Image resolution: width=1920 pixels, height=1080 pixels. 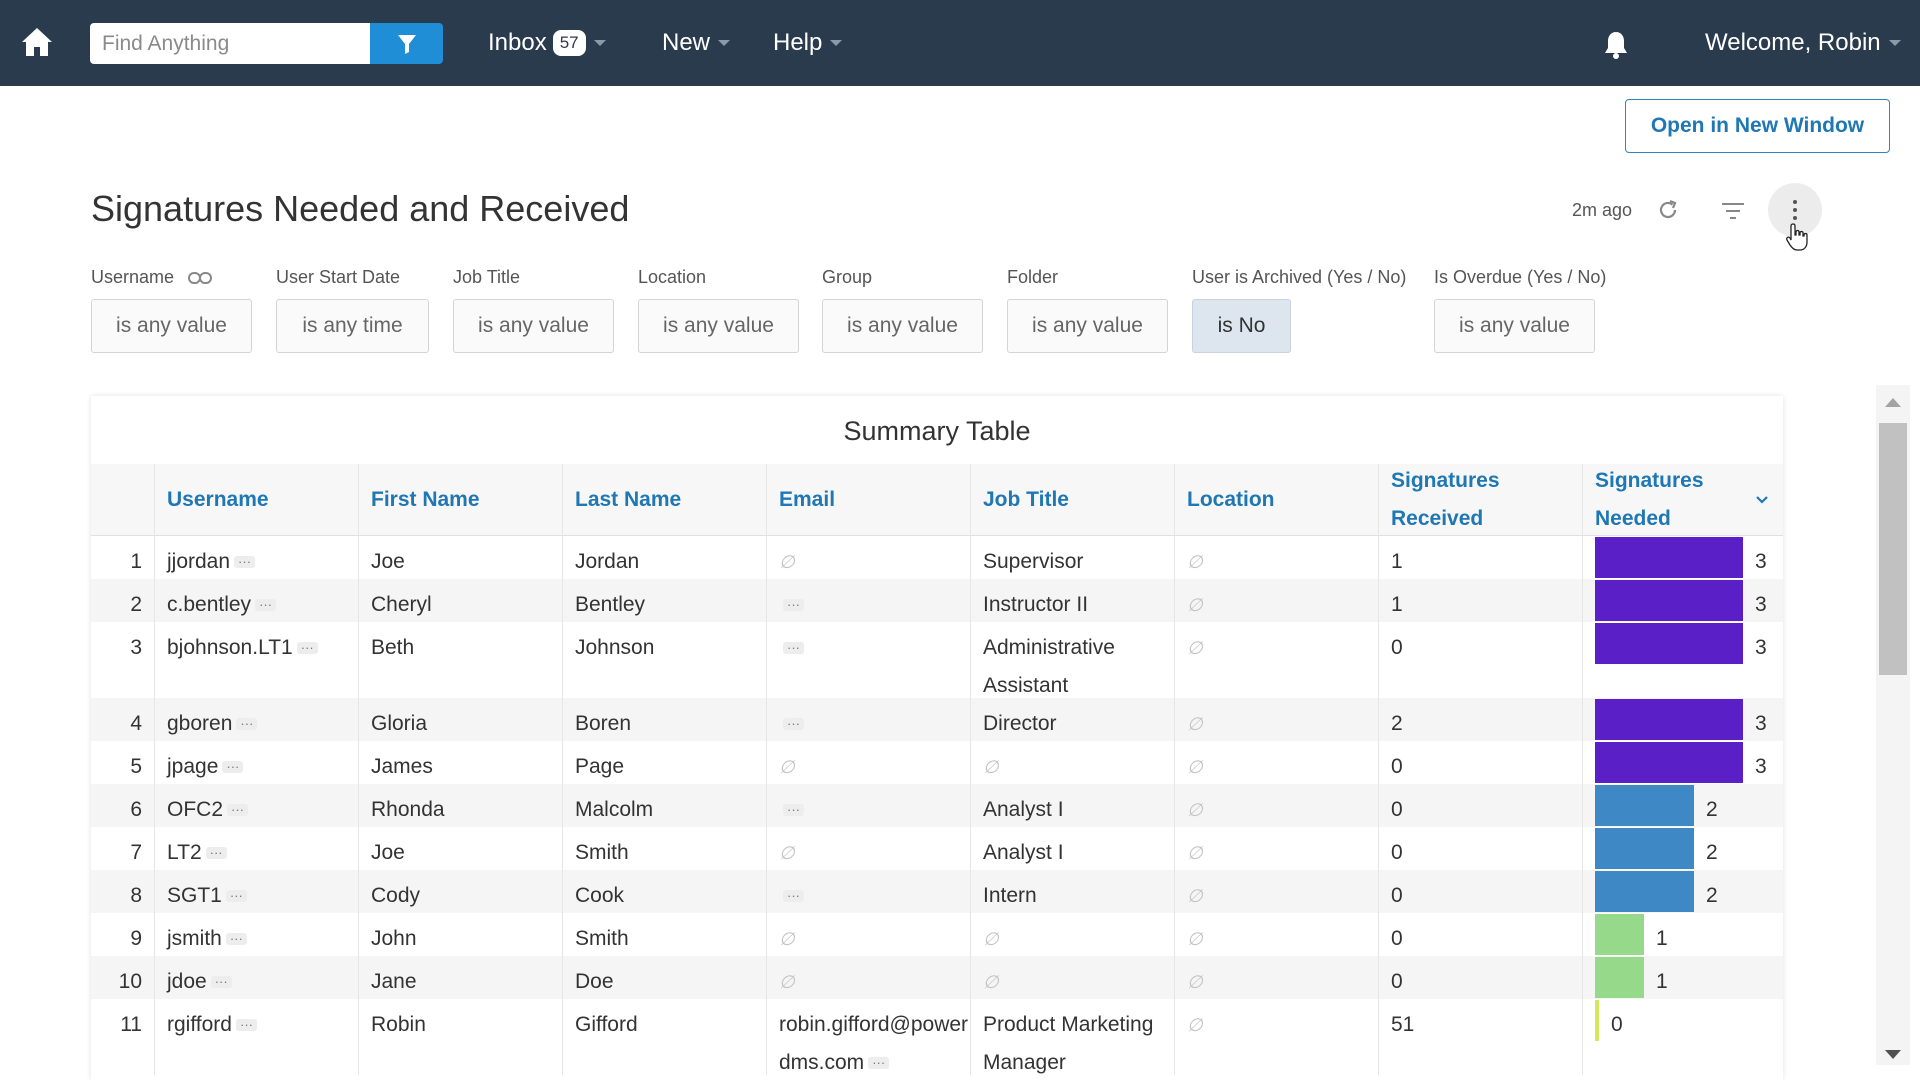 I want to click on filter-folder-button: is any value, so click(x=1087, y=326).